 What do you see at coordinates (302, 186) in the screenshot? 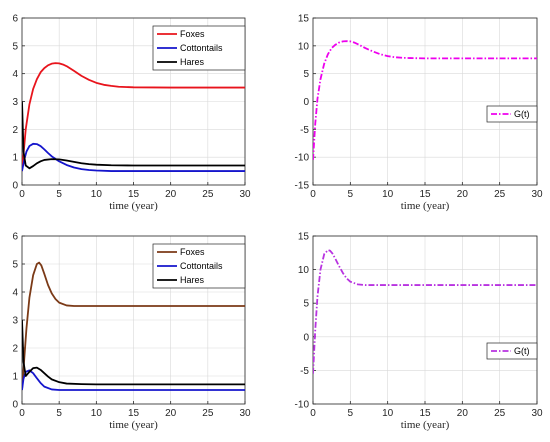
I see `y-tick-label: -15` at bounding box center [302, 186].